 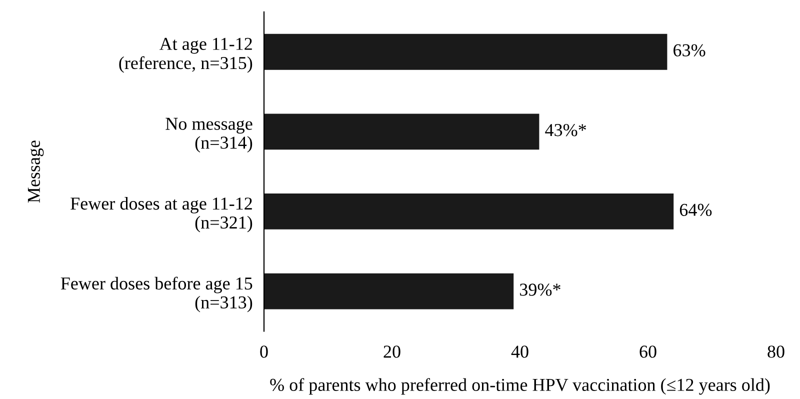 I want to click on data-label: 43%*, so click(x=565, y=130).